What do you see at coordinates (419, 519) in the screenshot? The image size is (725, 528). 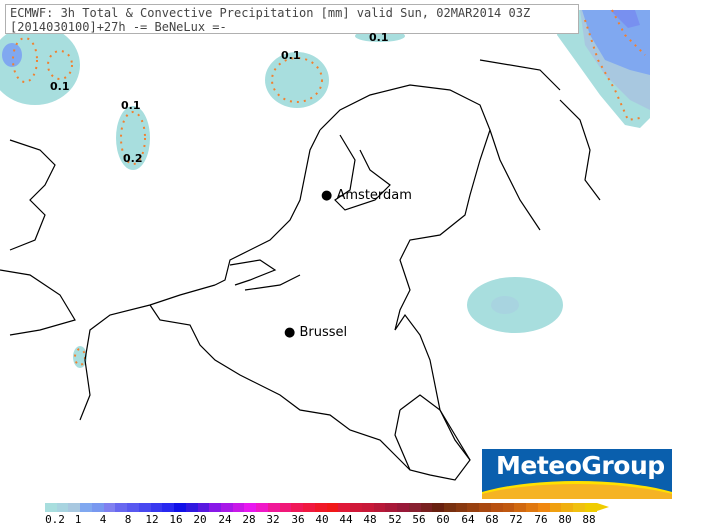 I see `legend-label: 56` at bounding box center [419, 519].